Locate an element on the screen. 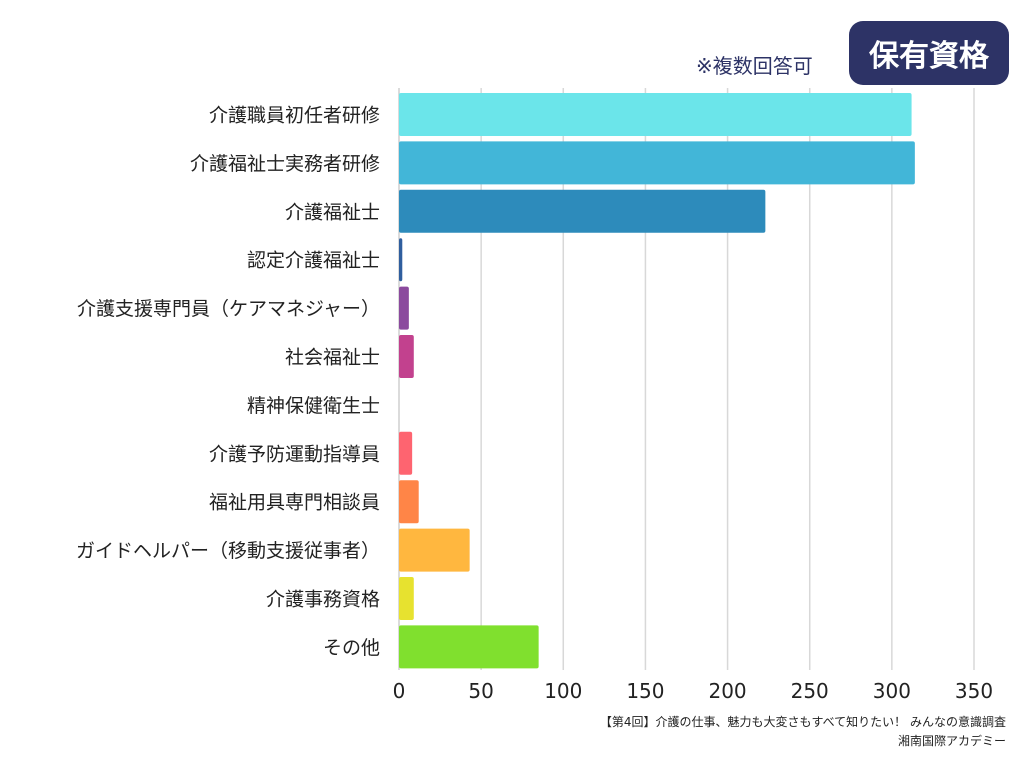 The height and width of the screenshot is (768, 1024). x-tick-label: 50 is located at coordinates (480, 691).